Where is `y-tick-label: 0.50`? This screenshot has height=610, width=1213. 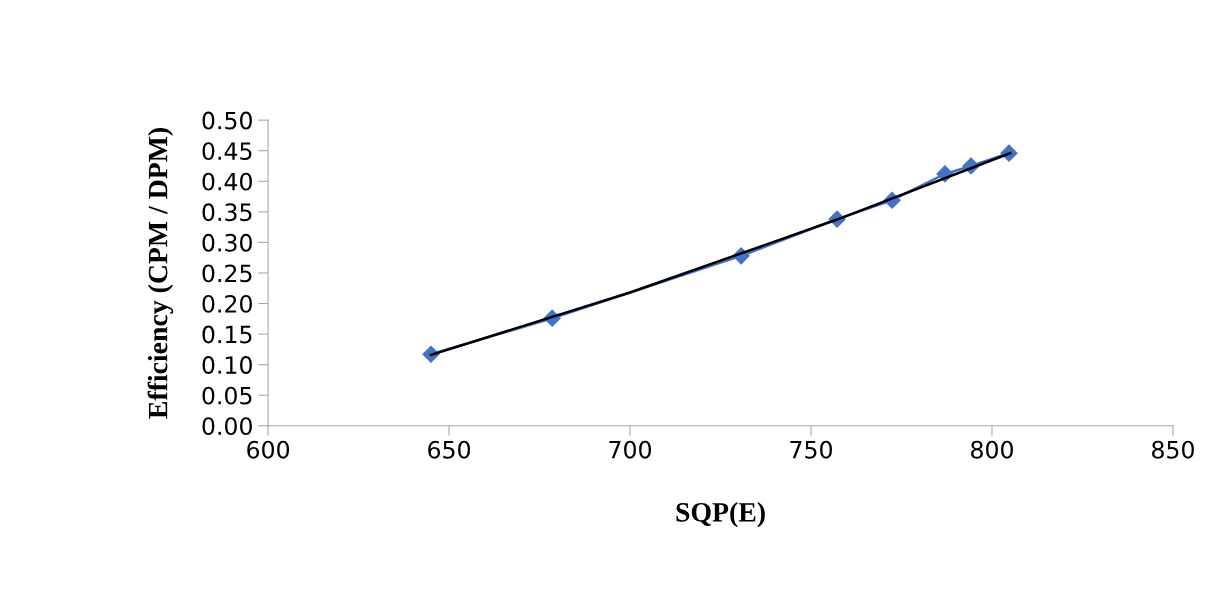 y-tick-label: 0.50 is located at coordinates (227, 120).